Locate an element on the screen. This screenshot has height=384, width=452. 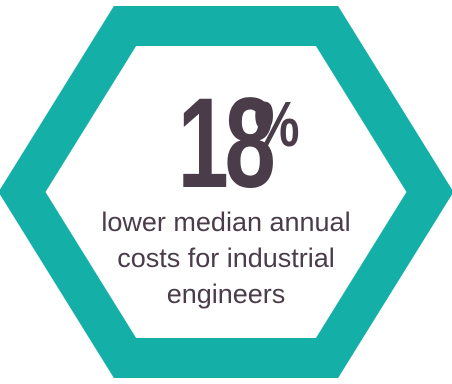
stat-unit: % is located at coordinates (276, 124).